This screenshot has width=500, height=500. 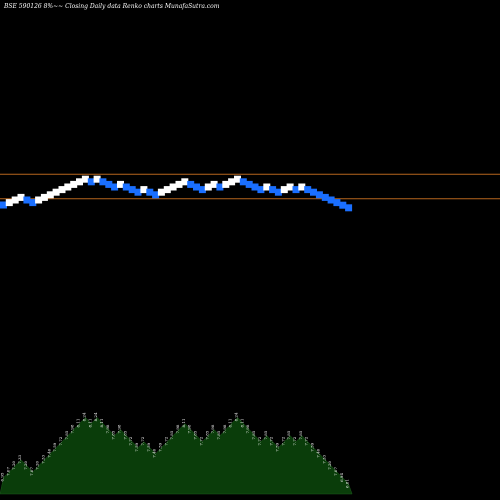 What do you see at coordinates (347, 483) in the screenshot?
I see `volume-label: 6.81` at bounding box center [347, 483].